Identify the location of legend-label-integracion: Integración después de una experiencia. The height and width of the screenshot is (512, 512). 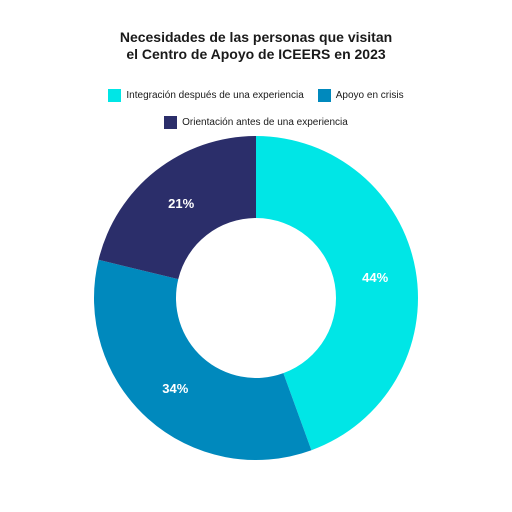
(215, 95).